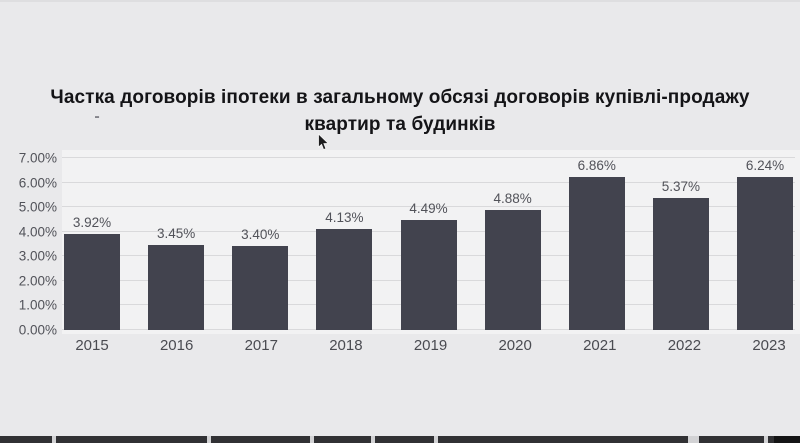 The height and width of the screenshot is (443, 800). Describe the element at coordinates (681, 187) in the screenshot. I see `bar-value-label-2022: 5.37%` at that location.